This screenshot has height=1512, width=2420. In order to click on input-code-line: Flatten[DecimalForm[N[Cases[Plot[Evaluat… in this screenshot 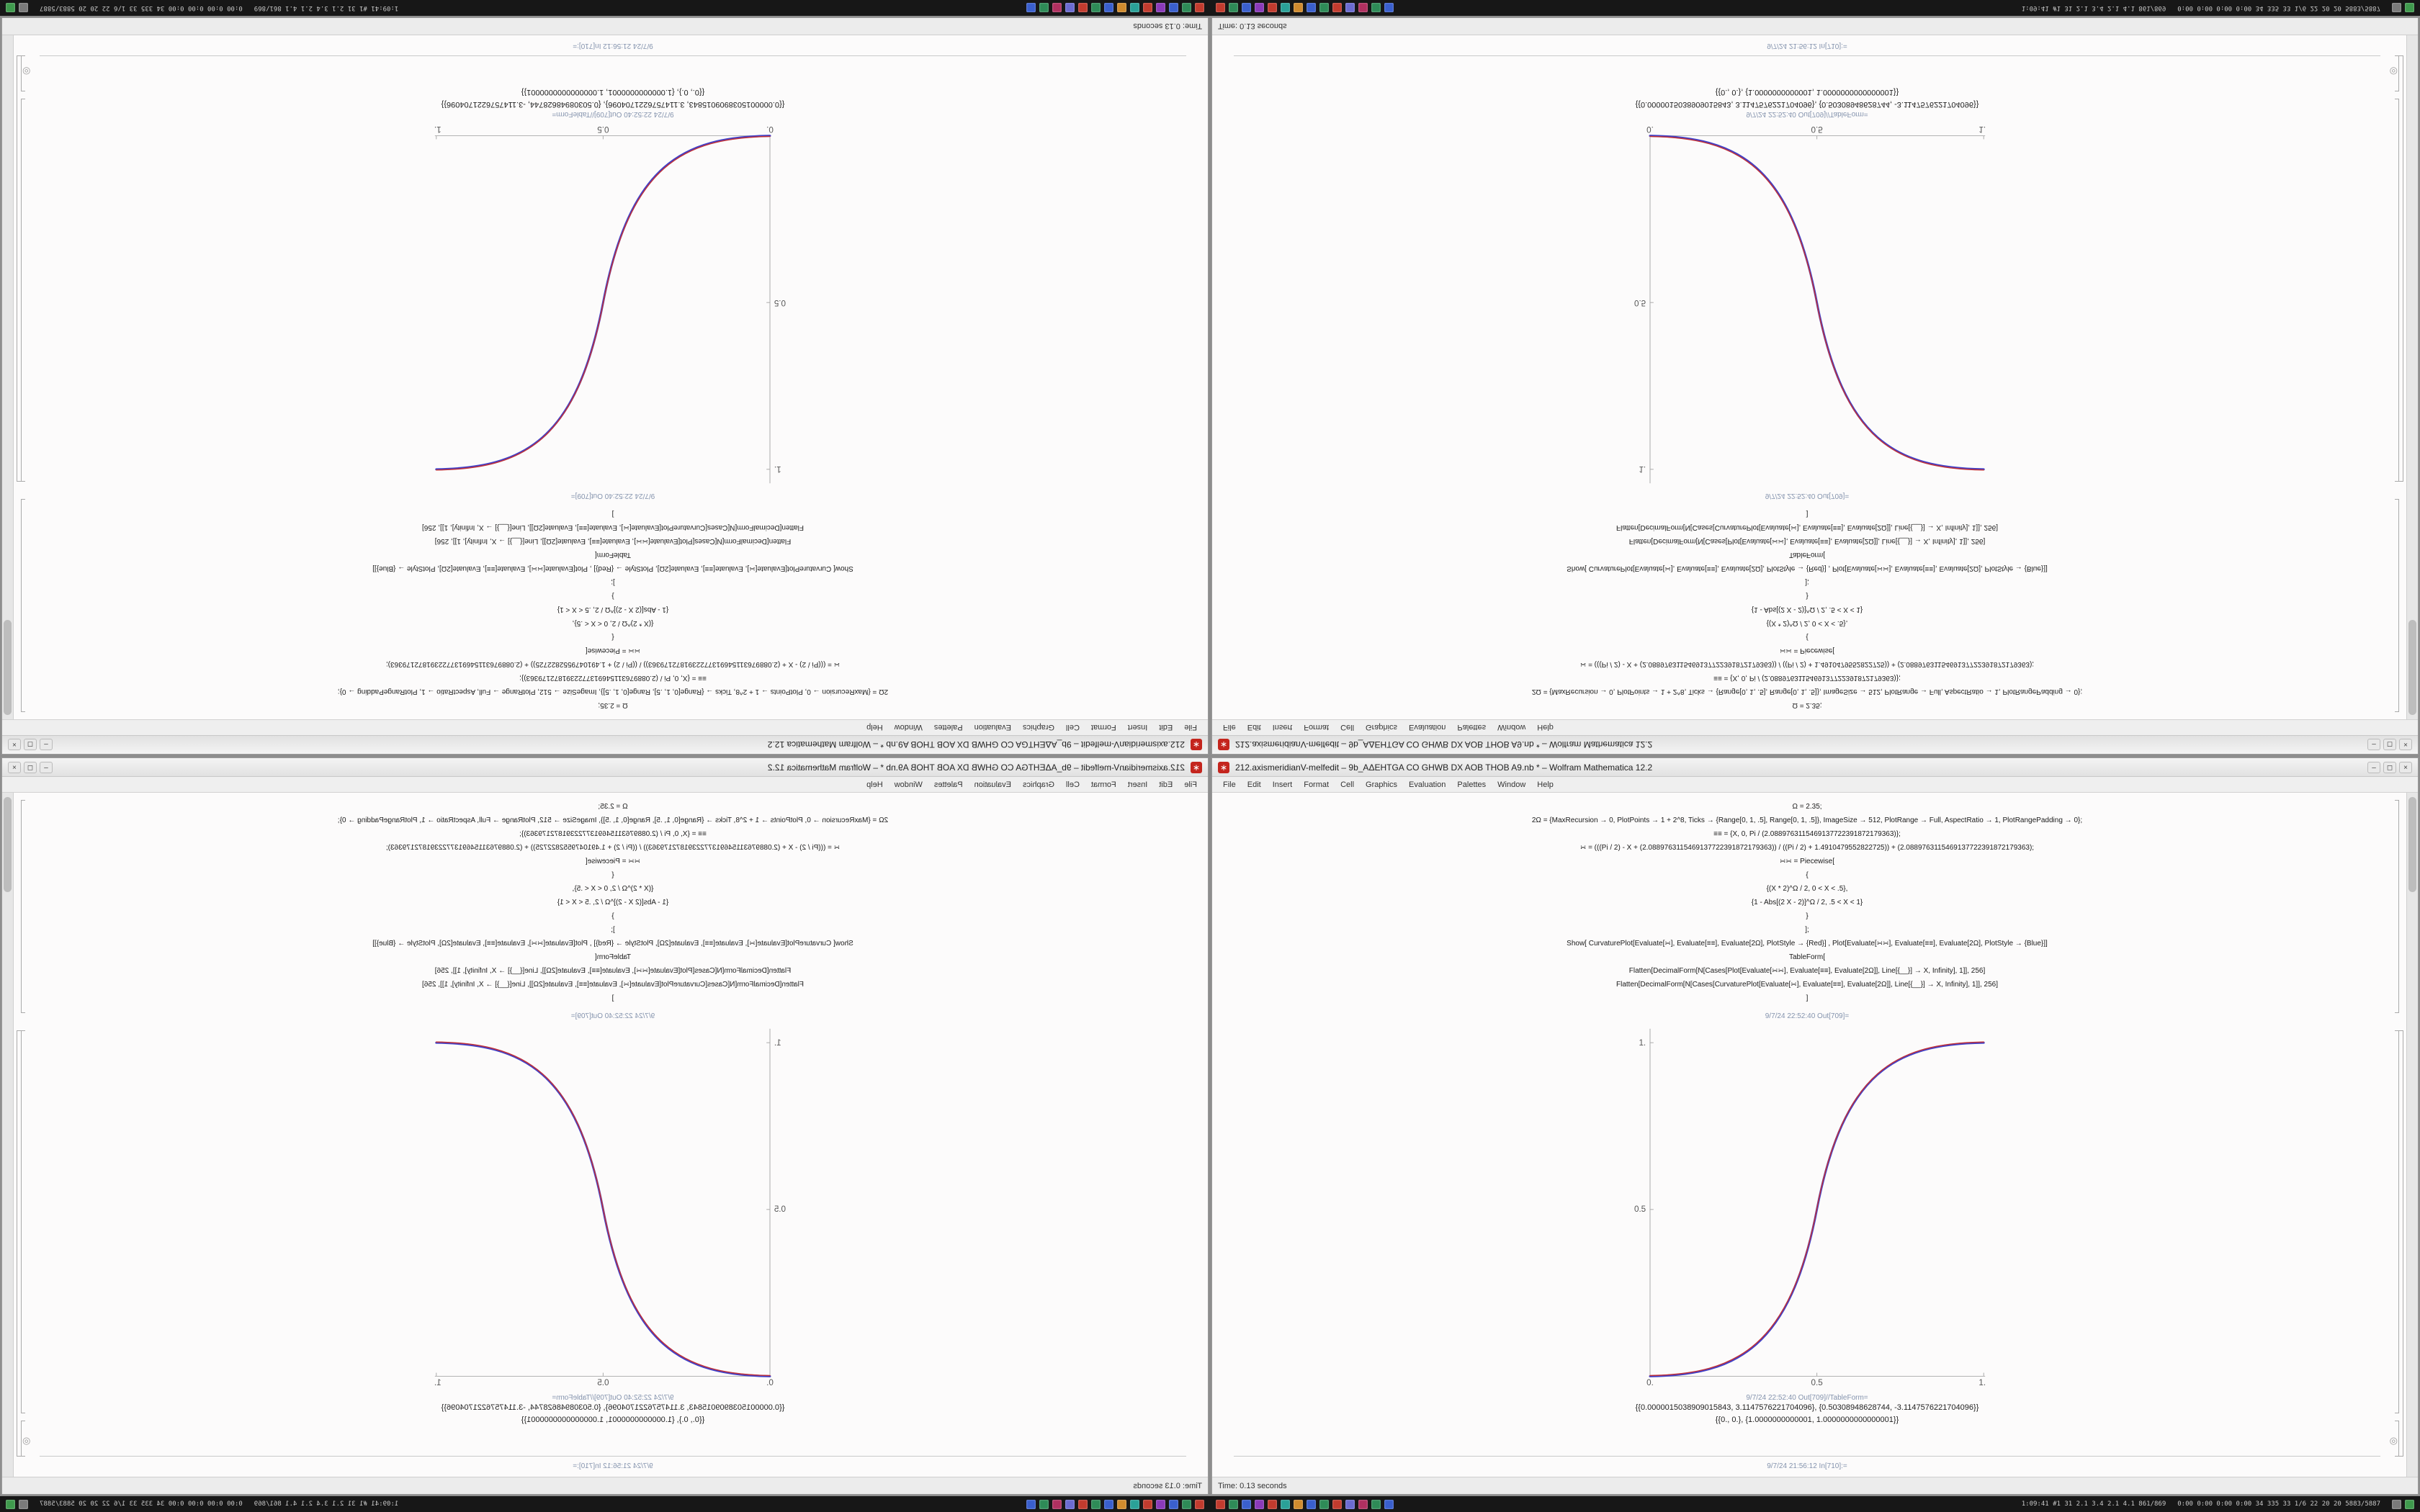, I will do `click(1807, 541)`.